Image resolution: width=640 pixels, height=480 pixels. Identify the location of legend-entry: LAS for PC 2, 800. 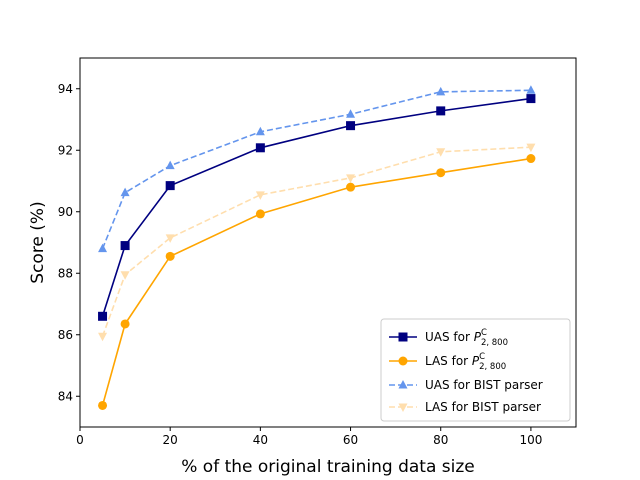
(447, 362).